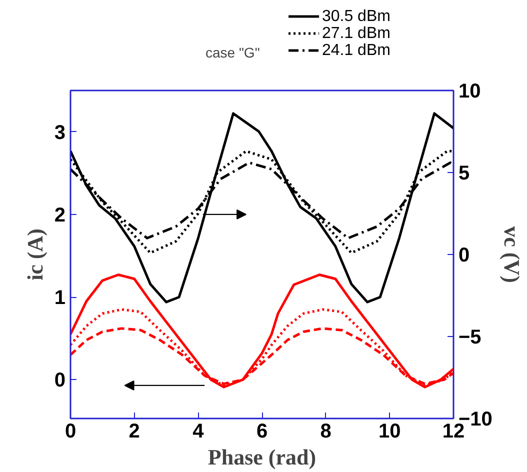 The width and height of the screenshot is (527, 472). I want to click on y2-tick-label: 5, so click(464, 173).